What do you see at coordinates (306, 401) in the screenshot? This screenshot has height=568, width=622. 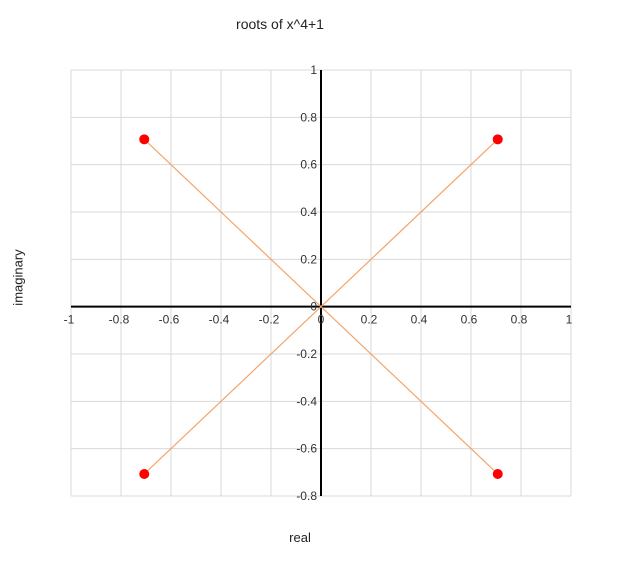 I see `y-tick-label: -0.4` at bounding box center [306, 401].